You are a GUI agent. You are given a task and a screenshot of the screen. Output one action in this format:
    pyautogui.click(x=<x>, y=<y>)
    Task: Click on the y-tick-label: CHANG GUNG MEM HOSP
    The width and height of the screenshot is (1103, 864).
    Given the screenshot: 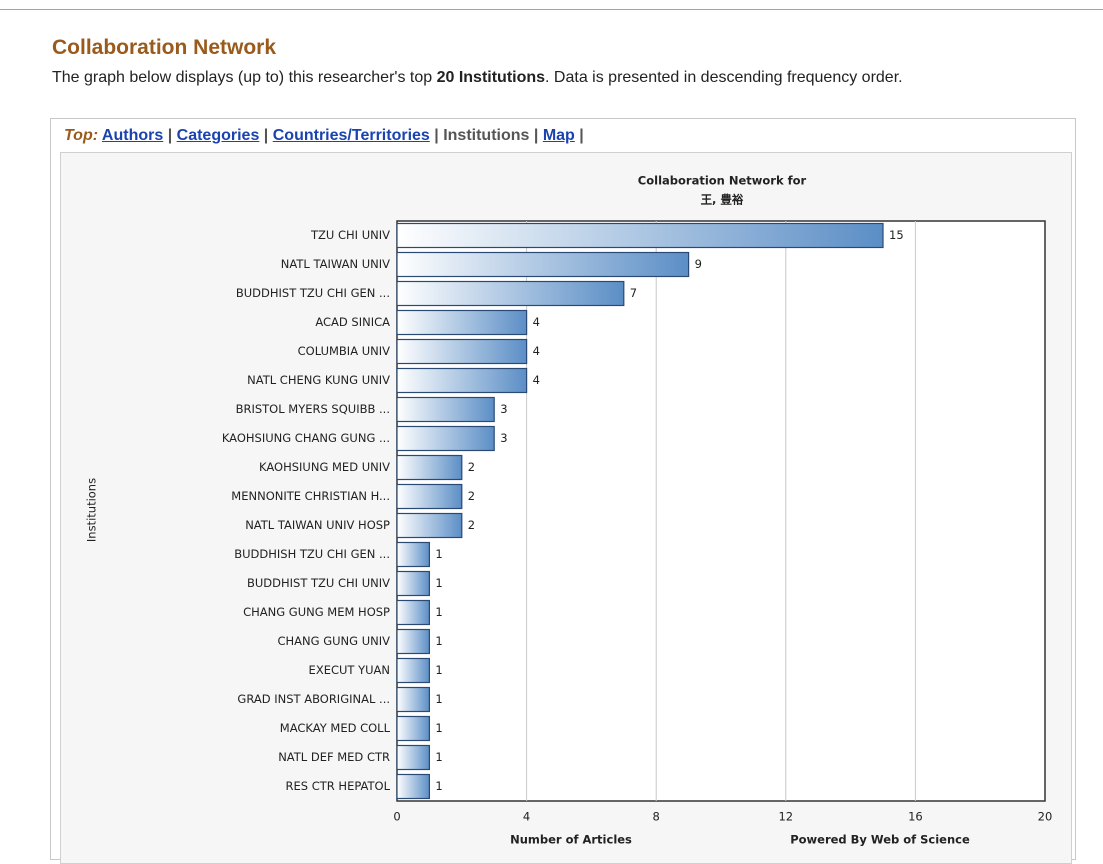 What is the action you would take?
    pyautogui.click(x=316, y=612)
    